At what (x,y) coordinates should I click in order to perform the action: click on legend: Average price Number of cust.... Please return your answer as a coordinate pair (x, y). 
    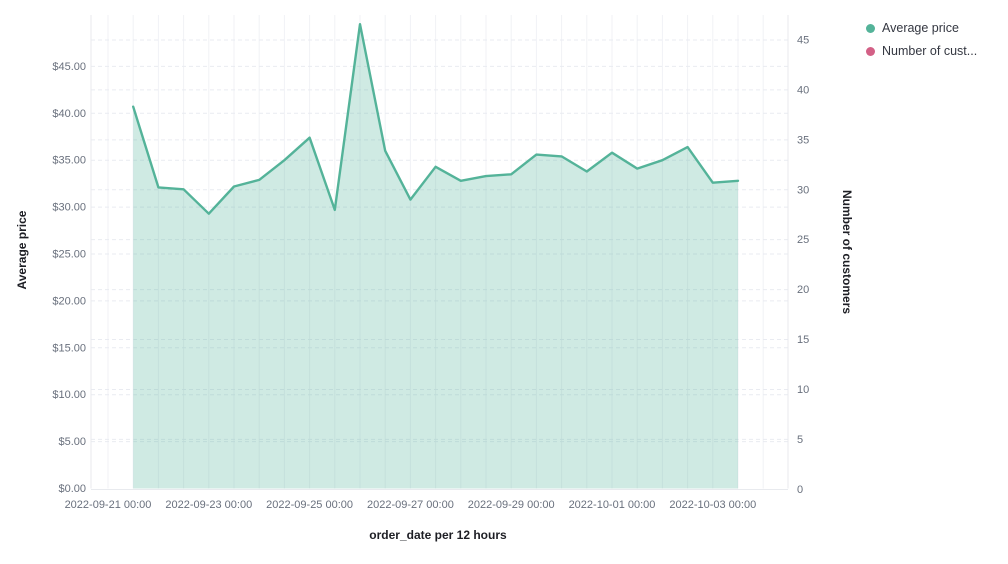
    Looking at the image, I should click on (921, 39).